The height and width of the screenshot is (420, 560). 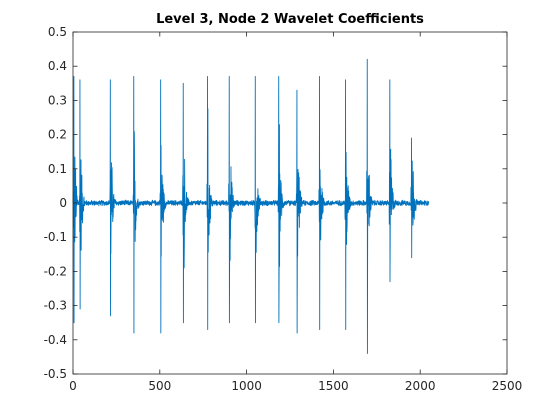 I want to click on y-tick-label: 0.2, so click(x=57, y=135).